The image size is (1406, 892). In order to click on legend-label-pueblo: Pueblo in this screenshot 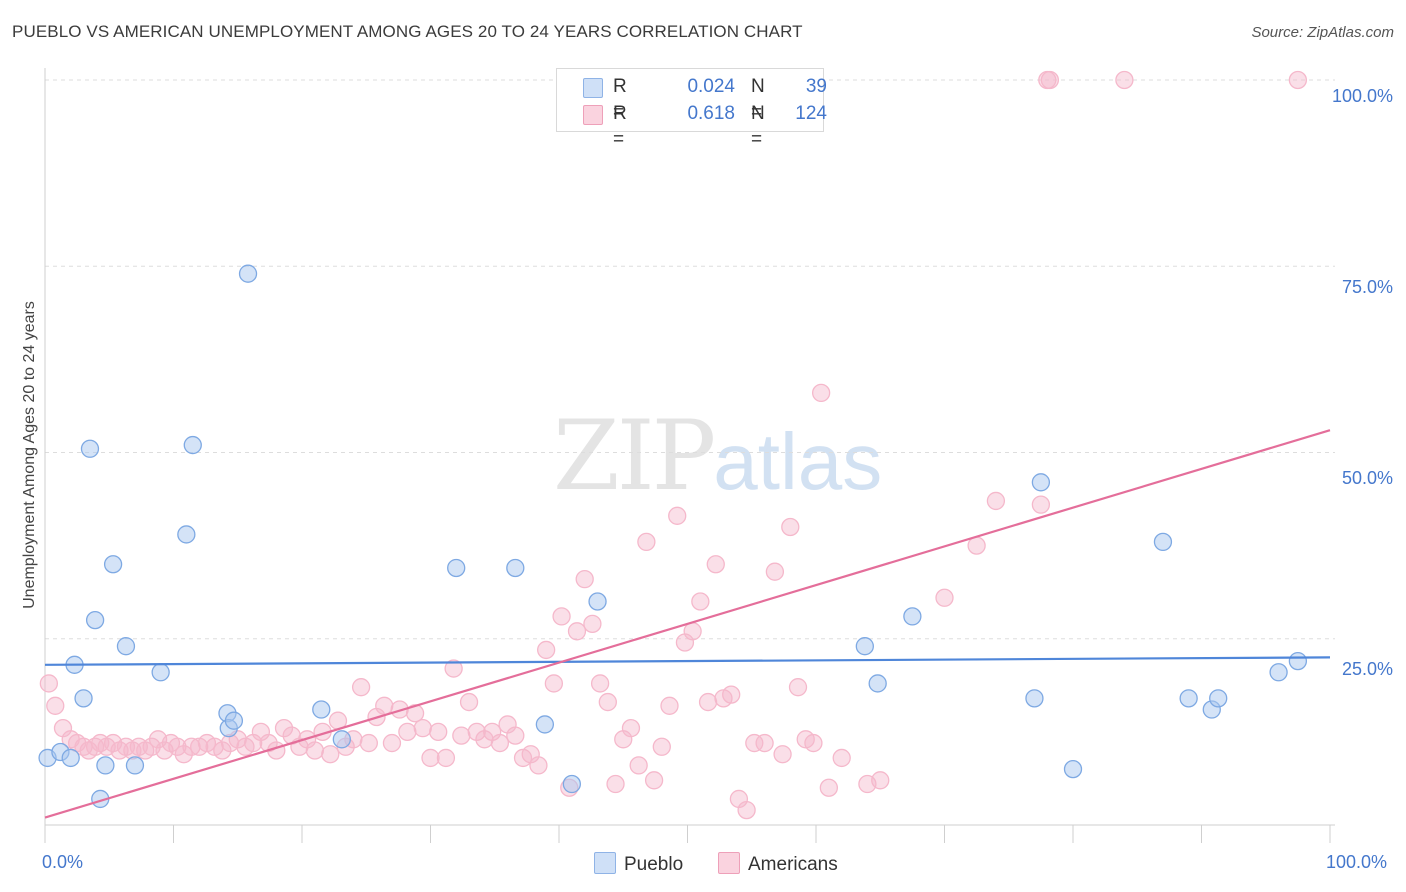, I will do `click(654, 864)`.